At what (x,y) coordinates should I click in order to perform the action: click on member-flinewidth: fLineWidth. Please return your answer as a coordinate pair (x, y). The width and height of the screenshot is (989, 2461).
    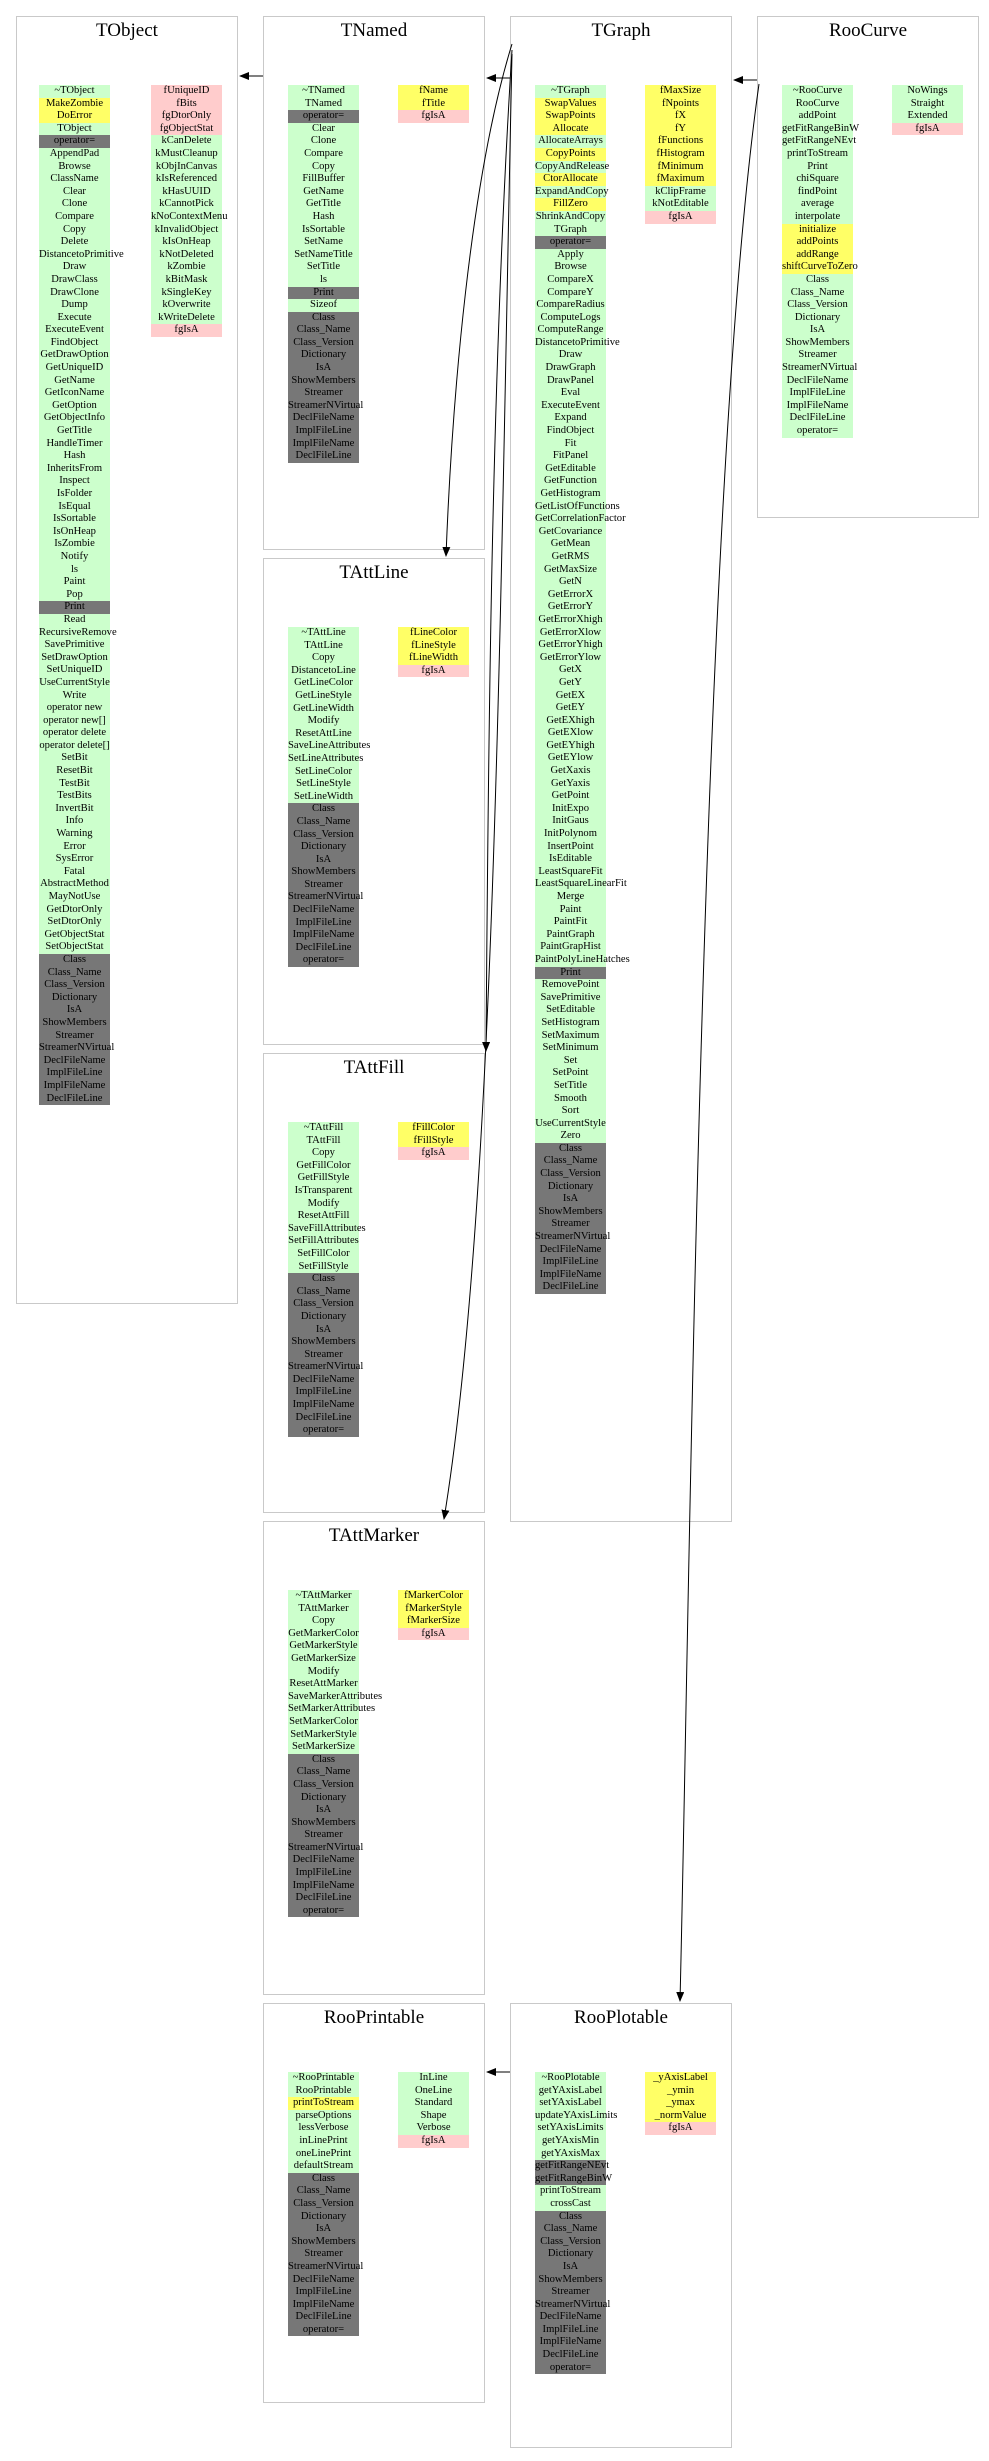
    Looking at the image, I should click on (433, 658).